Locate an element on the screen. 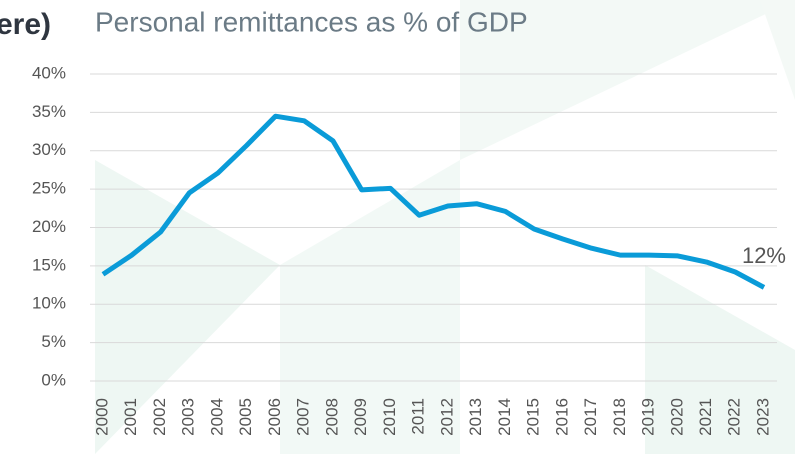 The image size is (795, 454). x-tick-label: 2020 is located at coordinates (676, 417).